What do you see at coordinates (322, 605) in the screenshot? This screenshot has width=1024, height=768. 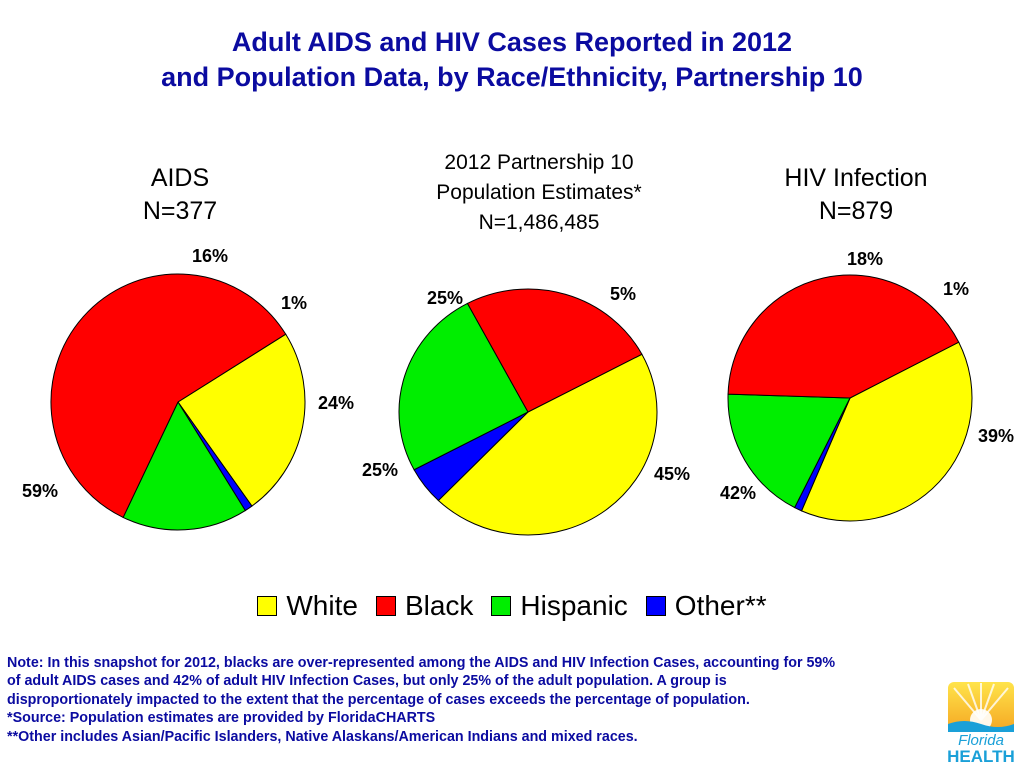 I see `legend-label-white: White` at bounding box center [322, 605].